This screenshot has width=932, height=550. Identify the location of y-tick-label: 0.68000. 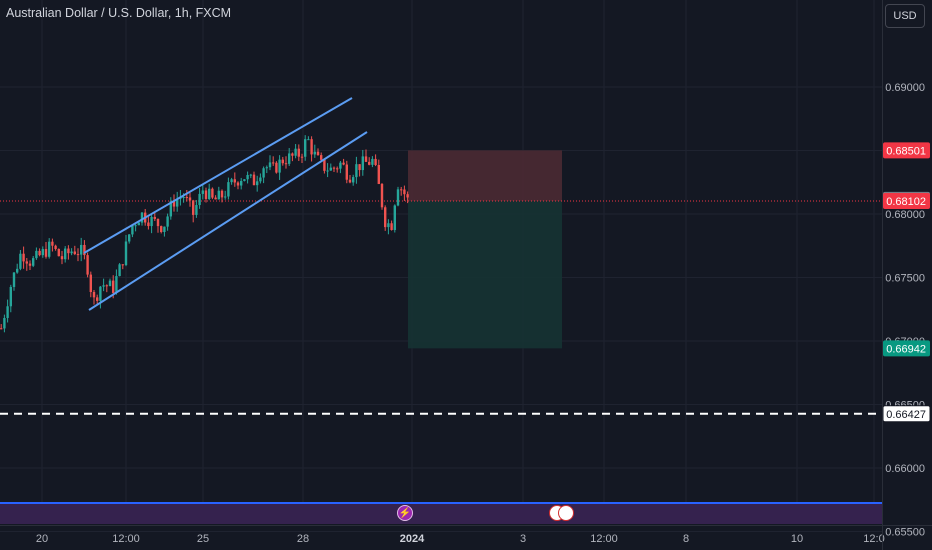
(905, 215).